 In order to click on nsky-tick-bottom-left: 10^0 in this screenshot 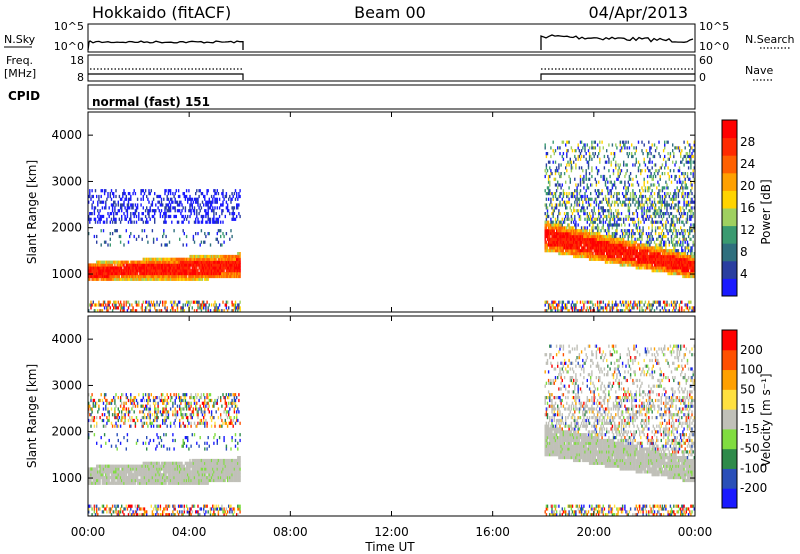, I will do `click(69, 46)`.